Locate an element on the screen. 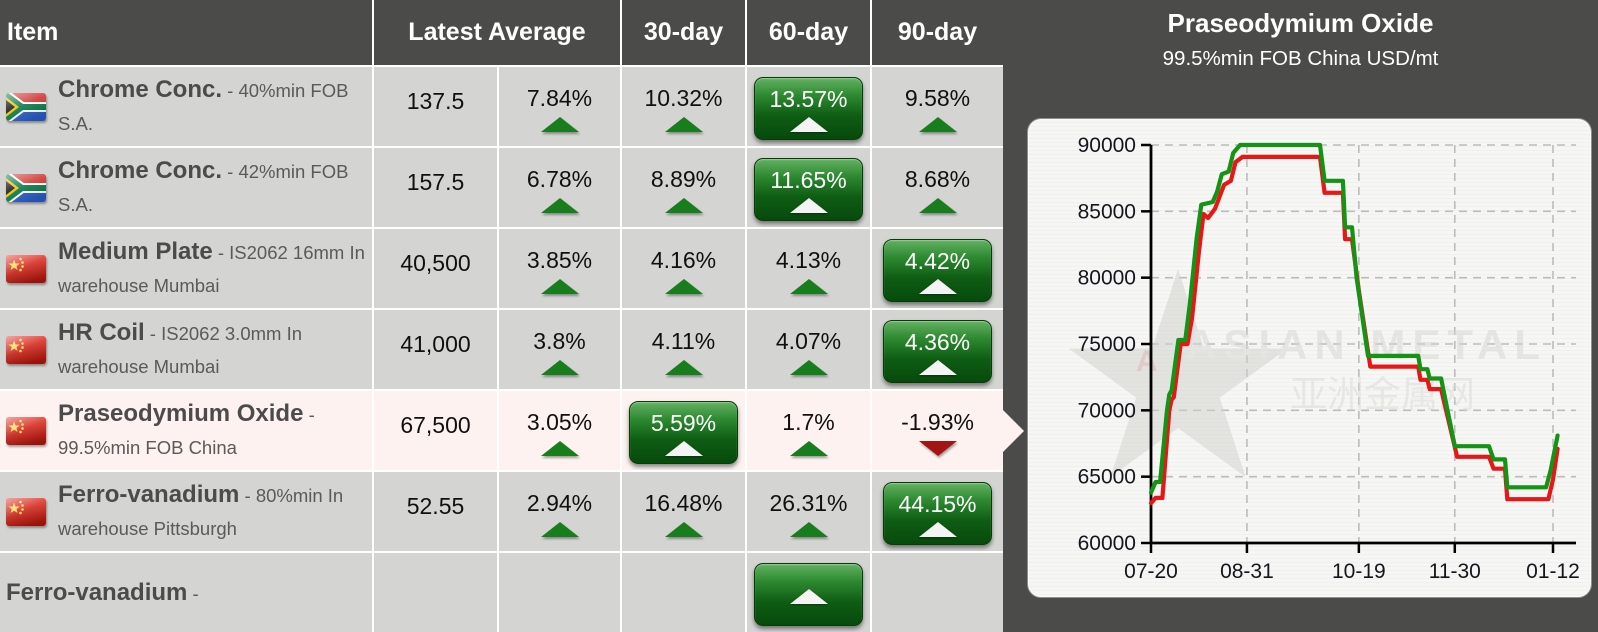 The image size is (1598, 632). change-percent: 4.11% is located at coordinates (683, 341).